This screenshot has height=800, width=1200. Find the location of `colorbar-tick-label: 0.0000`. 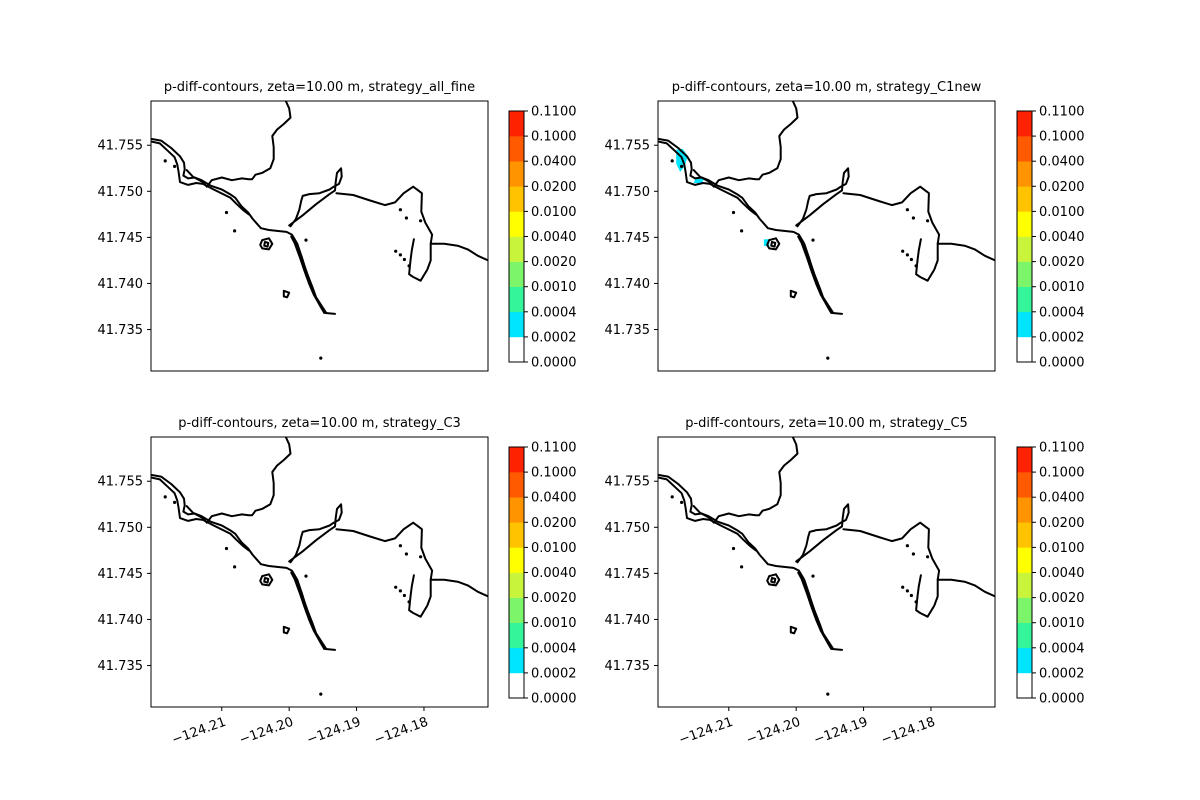

colorbar-tick-label: 0.0000 is located at coordinates (1062, 699).